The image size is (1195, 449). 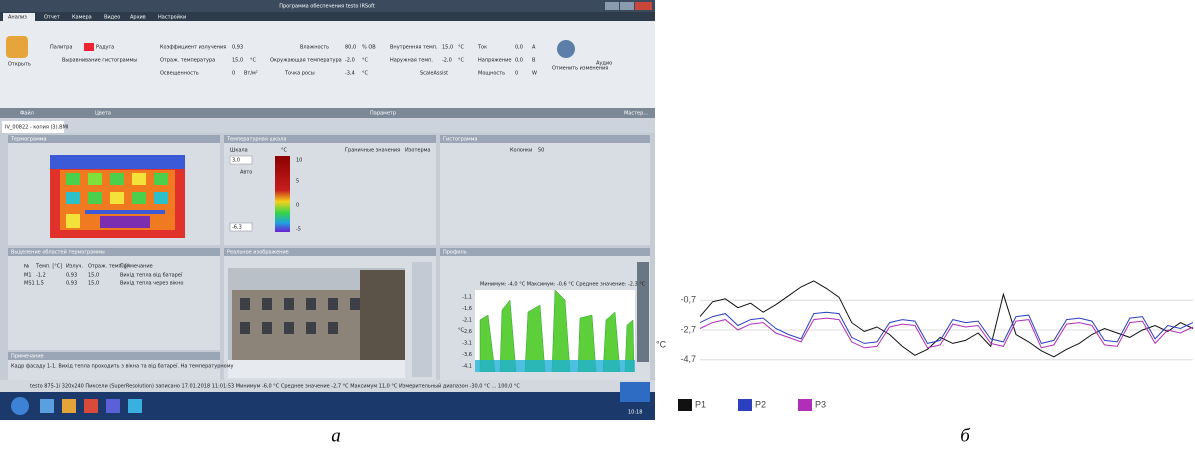 I want to click on table-cell: -1,2, so click(x=41, y=276).